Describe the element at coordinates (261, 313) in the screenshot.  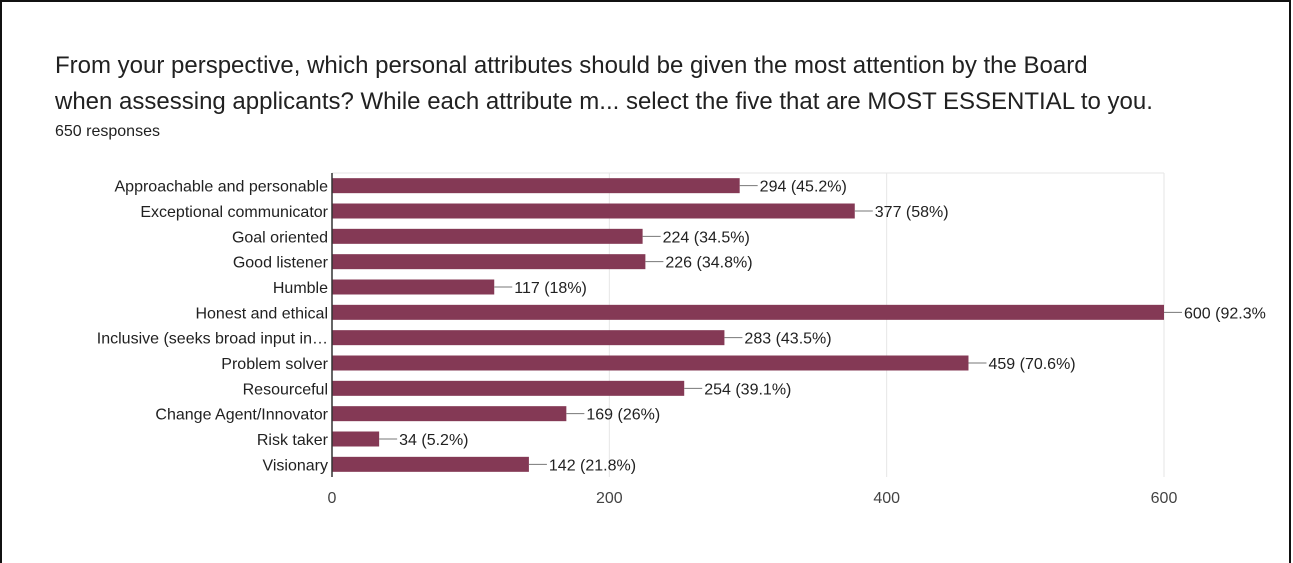
I see `category-label: Honest and ethical` at that location.